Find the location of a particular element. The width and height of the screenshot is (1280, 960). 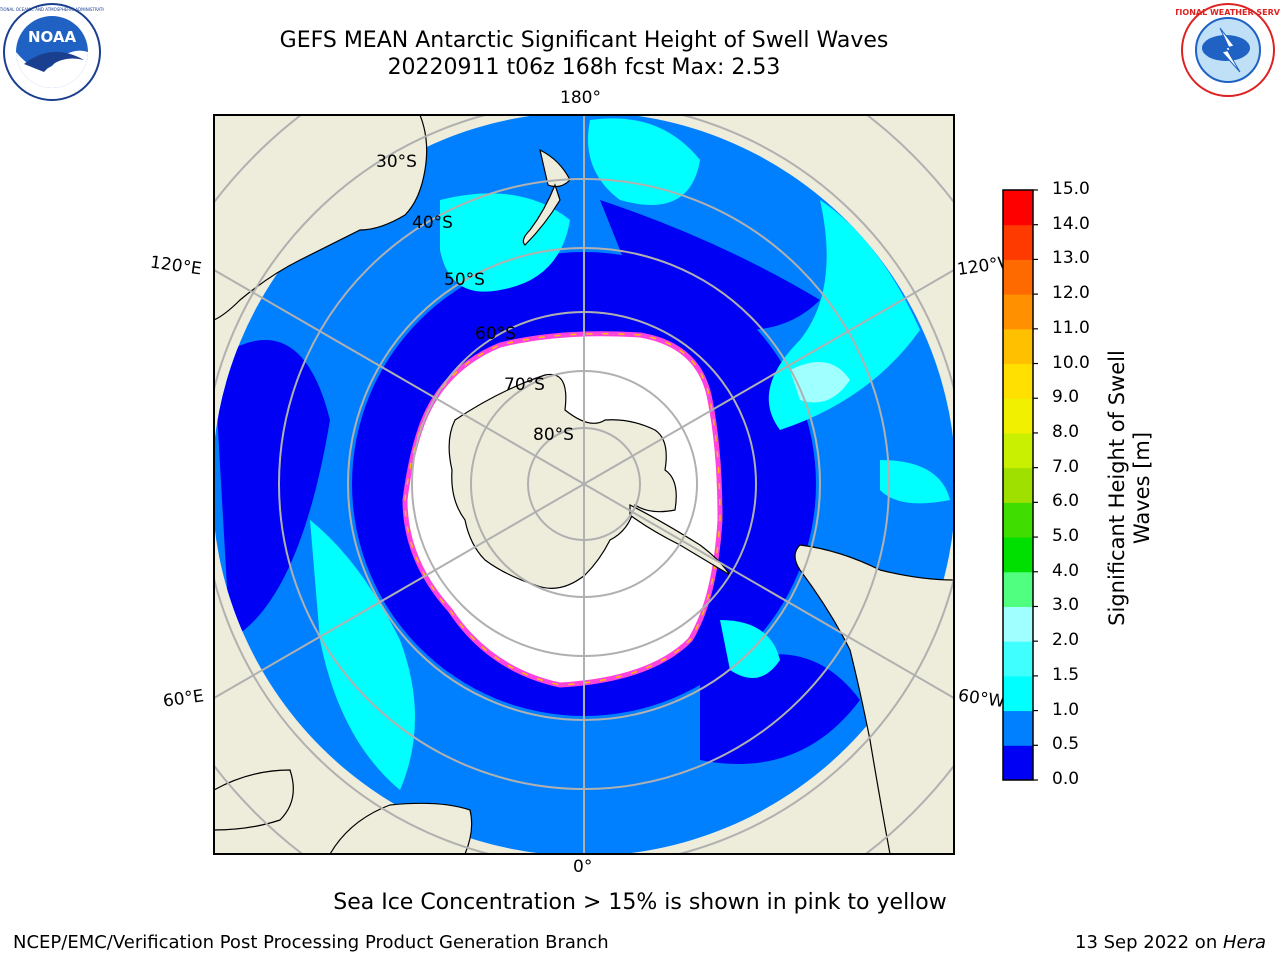

colorbar-tick-label: 5.0 is located at coordinates (1066, 536).